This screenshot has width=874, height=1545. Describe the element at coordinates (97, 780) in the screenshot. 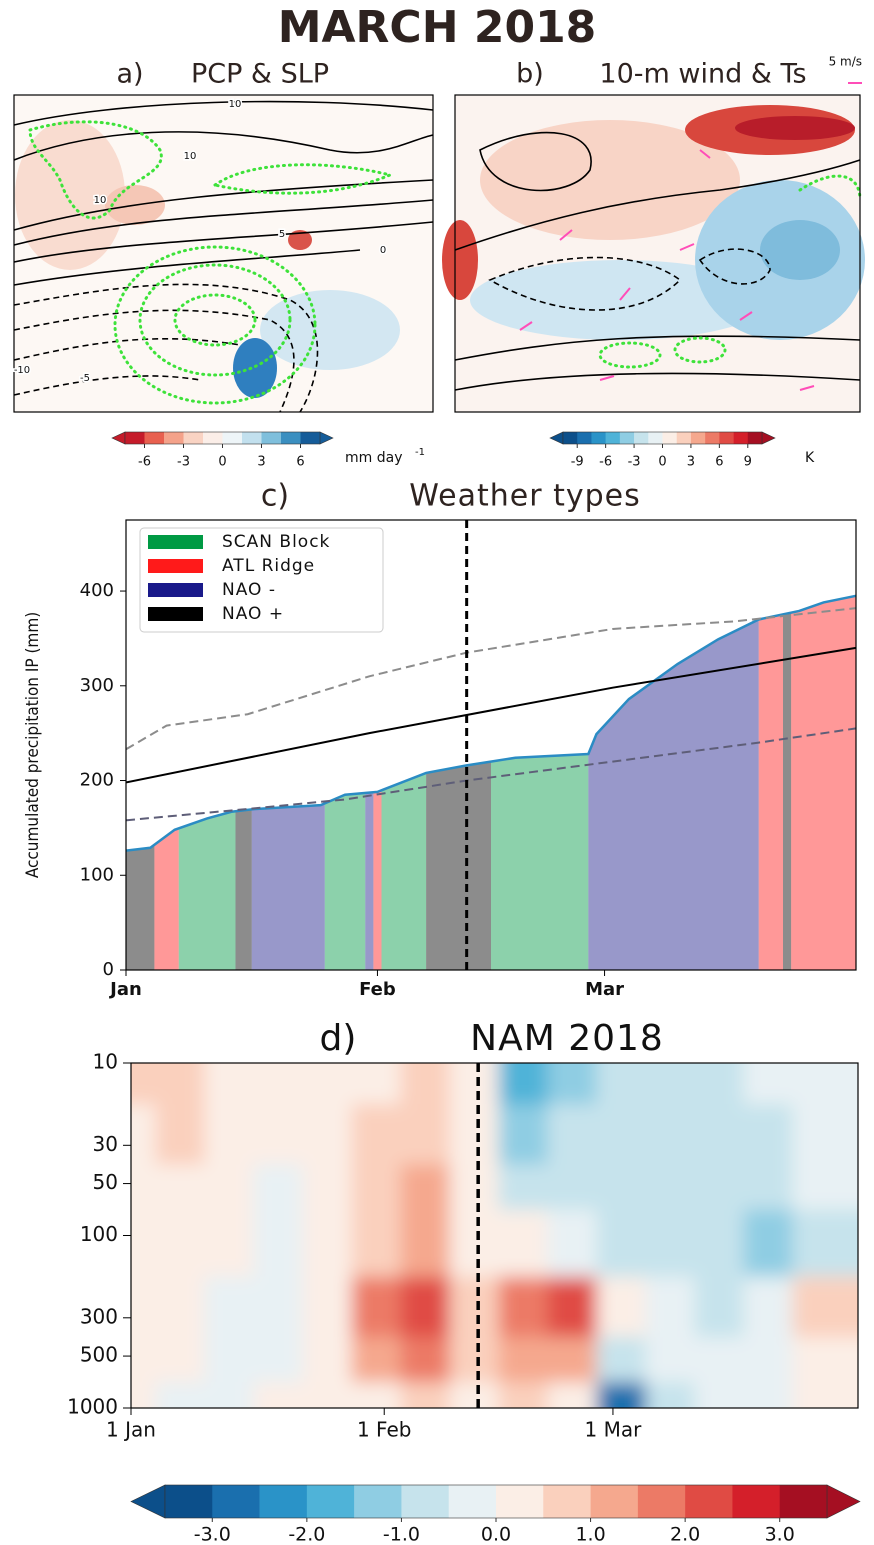

I see `y-tick-label: 200` at that location.